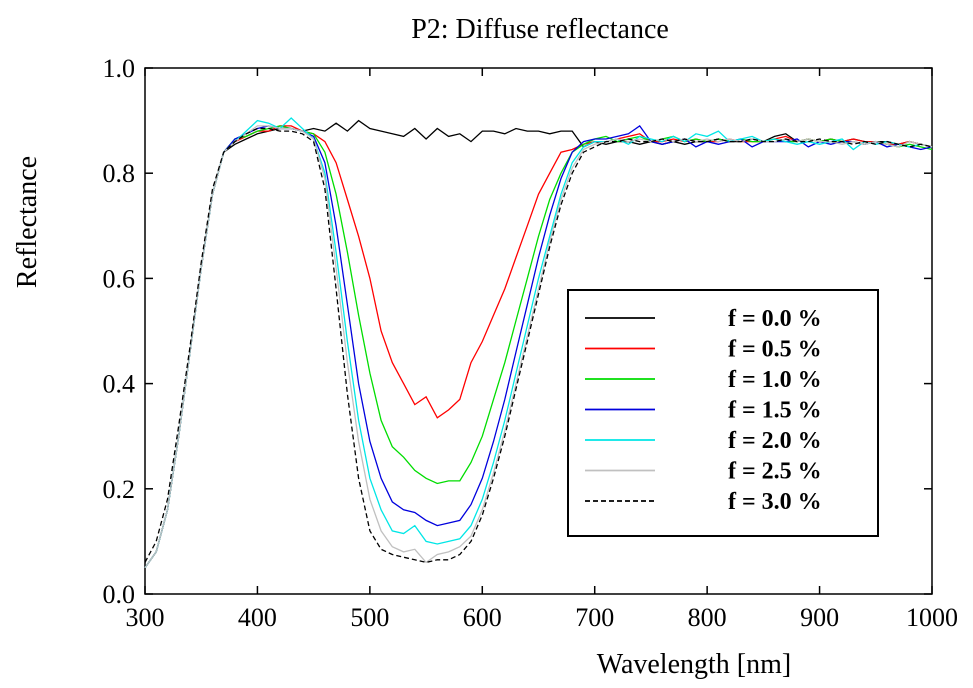 This screenshot has width=973, height=688. What do you see at coordinates (775, 441) in the screenshot?
I see `legend-label-4: f = 2.0 %` at bounding box center [775, 441].